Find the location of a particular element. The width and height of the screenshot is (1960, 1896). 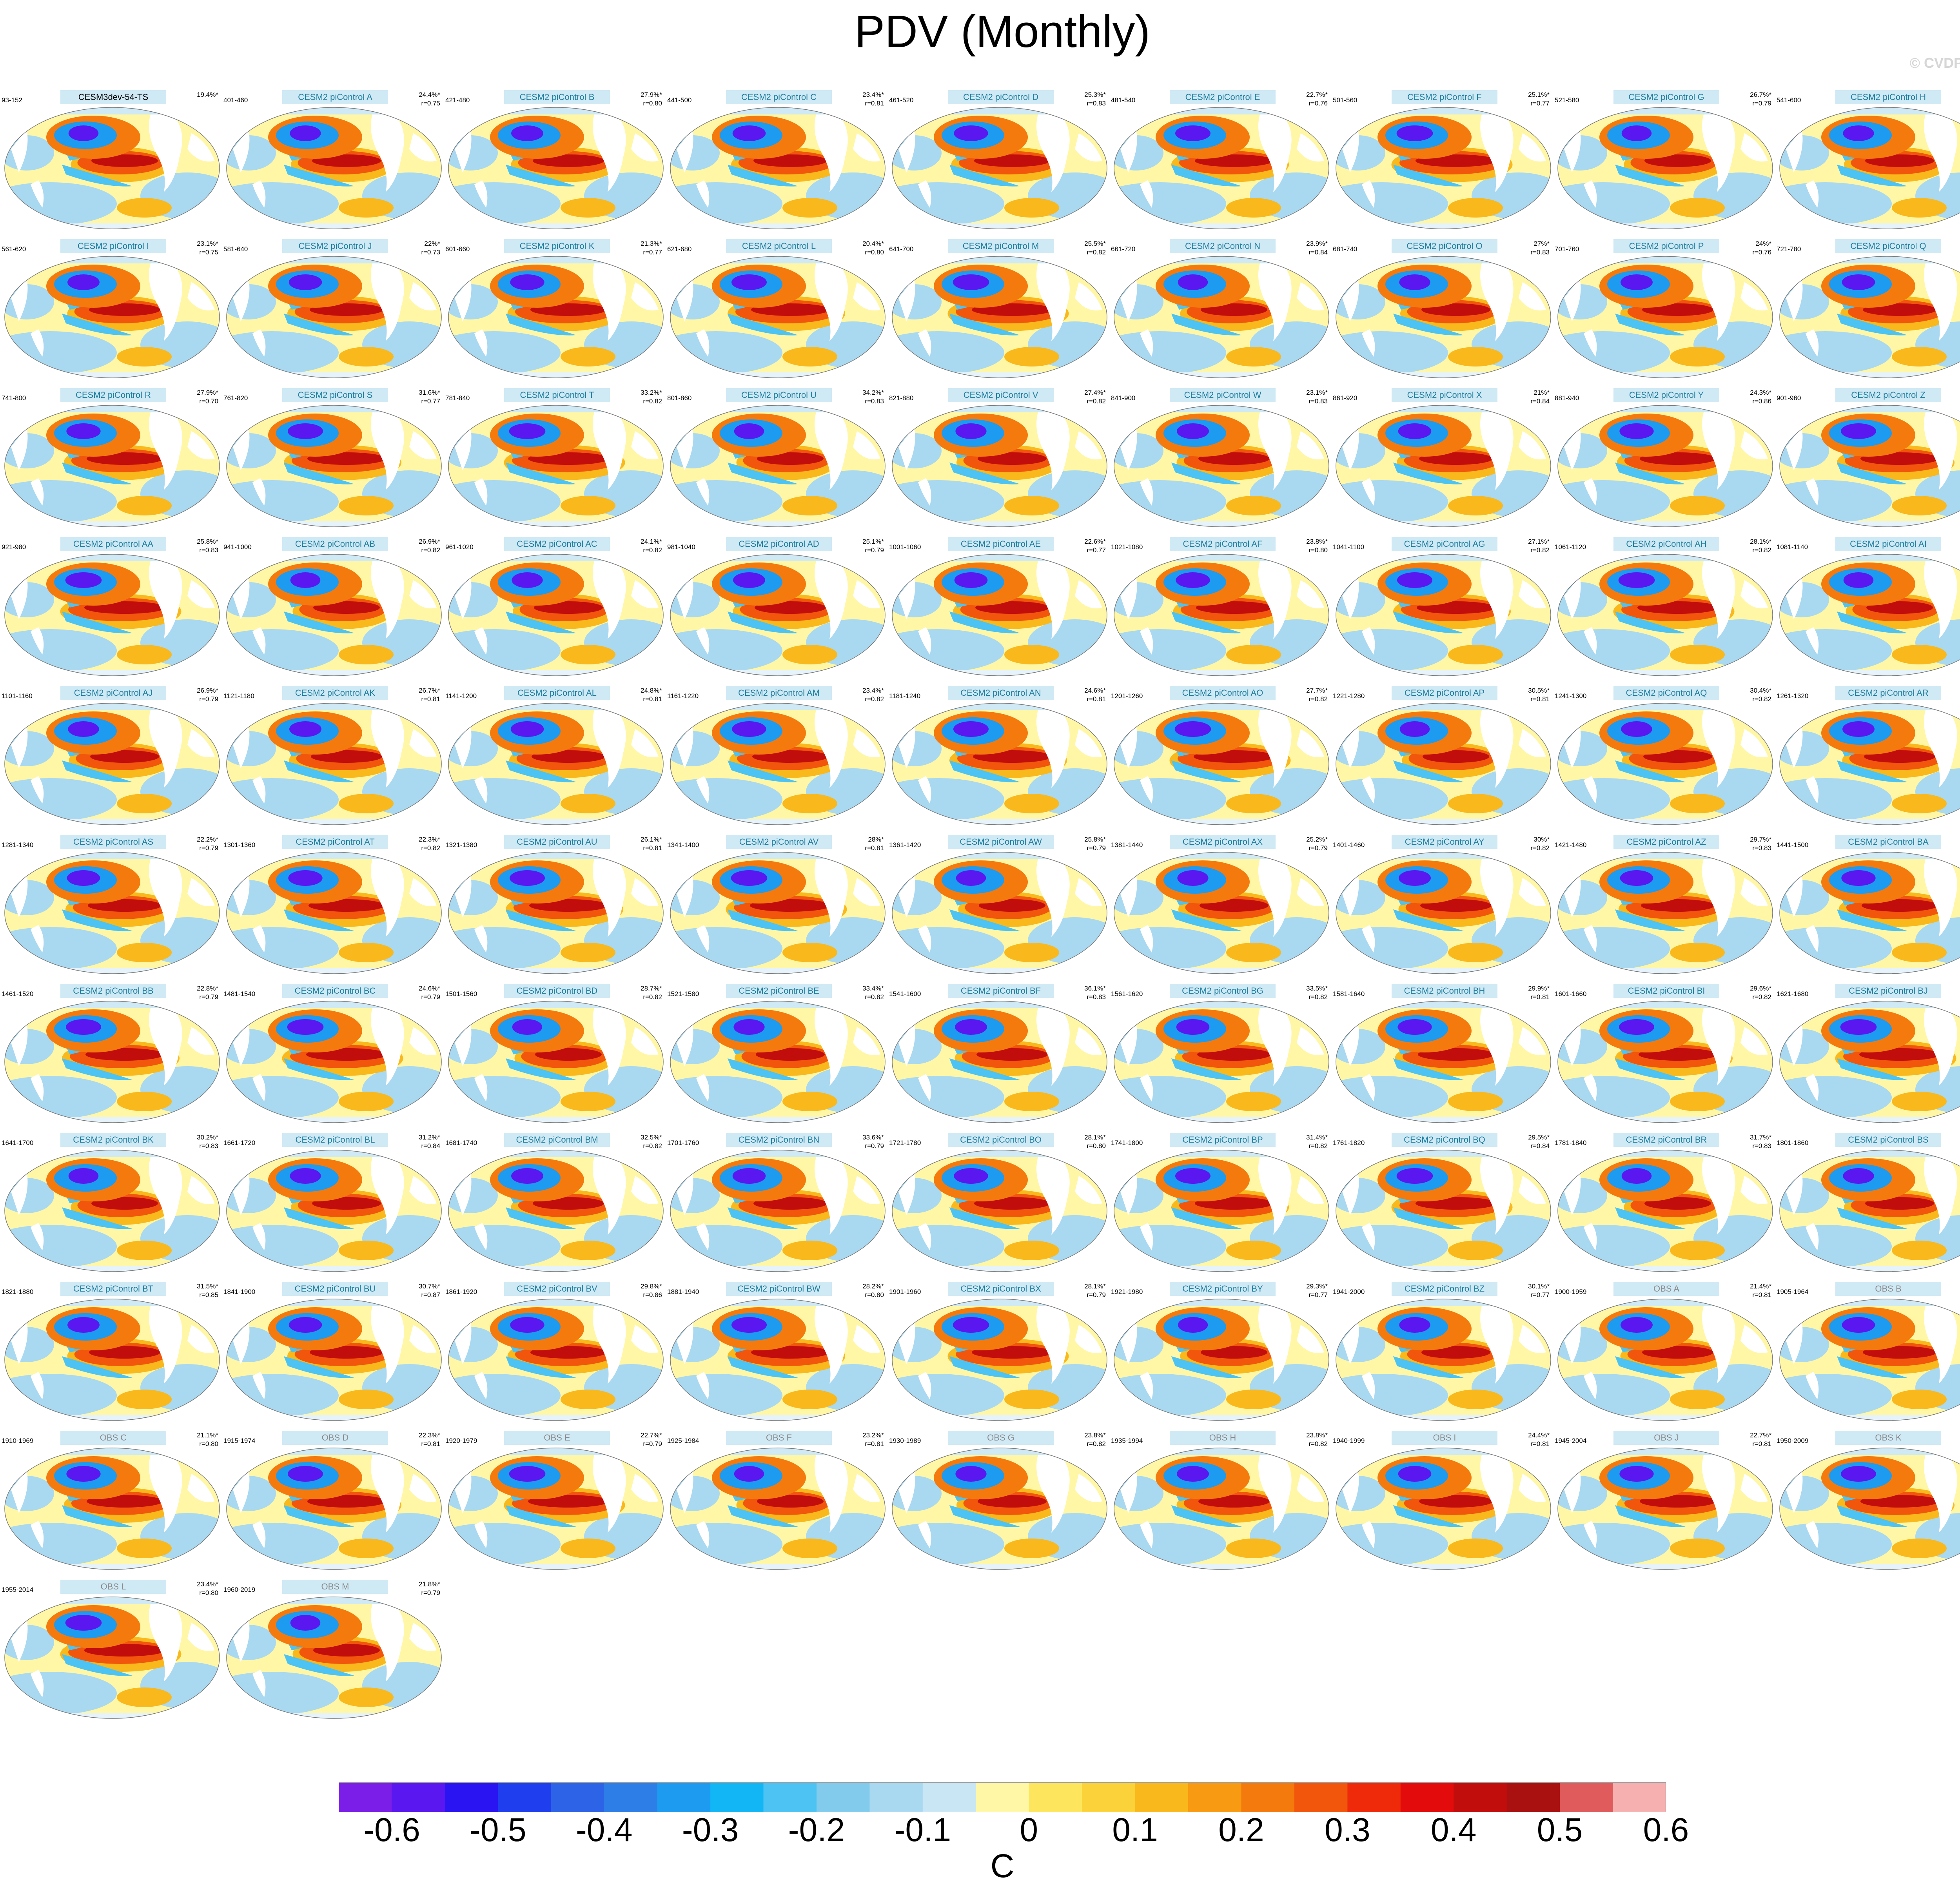

panel-variance-pct: 23.2%* is located at coordinates (873, 1435).